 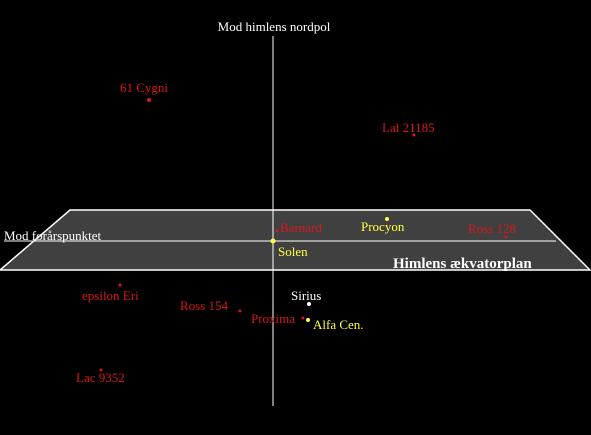 I want to click on star-label: Ross 128, so click(x=492, y=228).